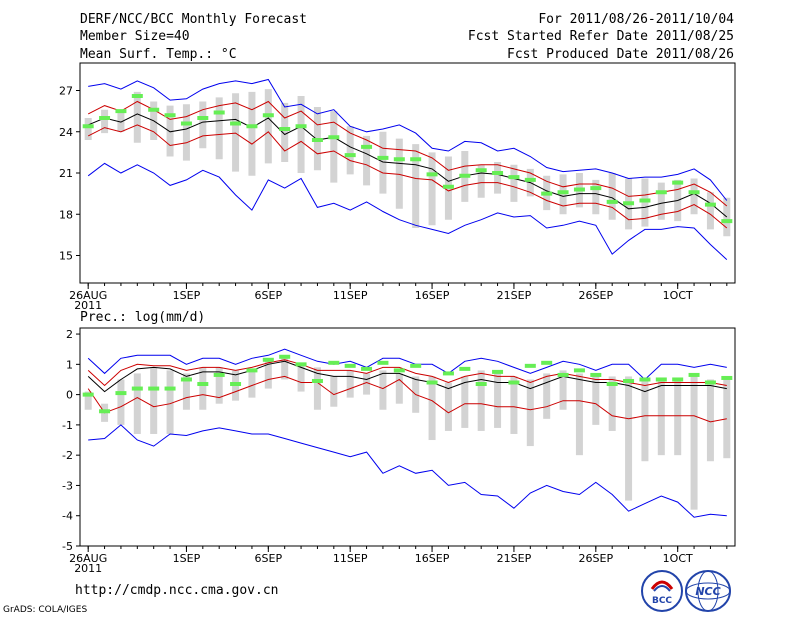 The image size is (800, 618). What do you see at coordinates (407, 399) in the screenshot?
I see `p2-lower-red-line` at bounding box center [407, 399].